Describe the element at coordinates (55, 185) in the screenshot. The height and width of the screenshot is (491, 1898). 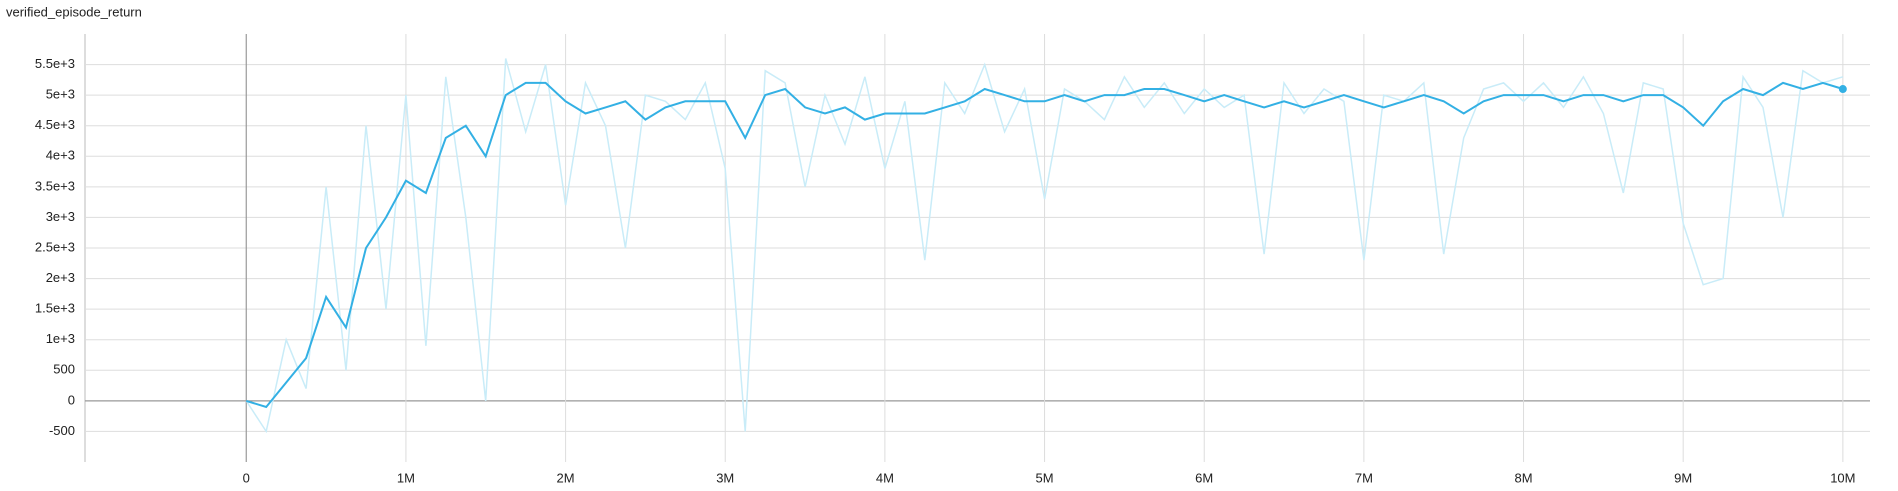
I see `y-tick-label: 3.5e+3` at that location.